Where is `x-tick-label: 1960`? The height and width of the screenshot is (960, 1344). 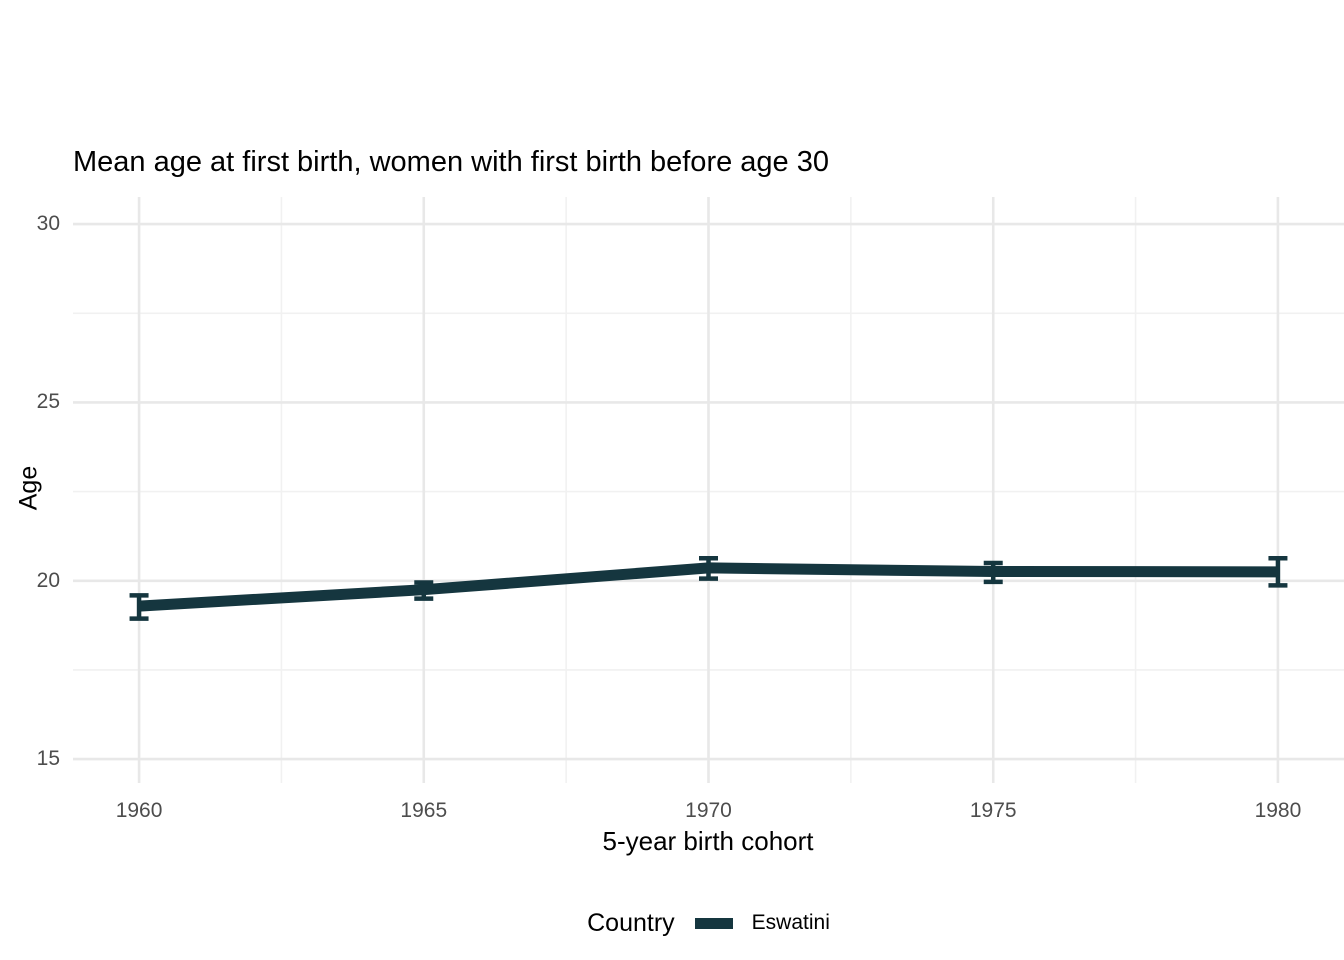 x-tick-label: 1960 is located at coordinates (139, 810).